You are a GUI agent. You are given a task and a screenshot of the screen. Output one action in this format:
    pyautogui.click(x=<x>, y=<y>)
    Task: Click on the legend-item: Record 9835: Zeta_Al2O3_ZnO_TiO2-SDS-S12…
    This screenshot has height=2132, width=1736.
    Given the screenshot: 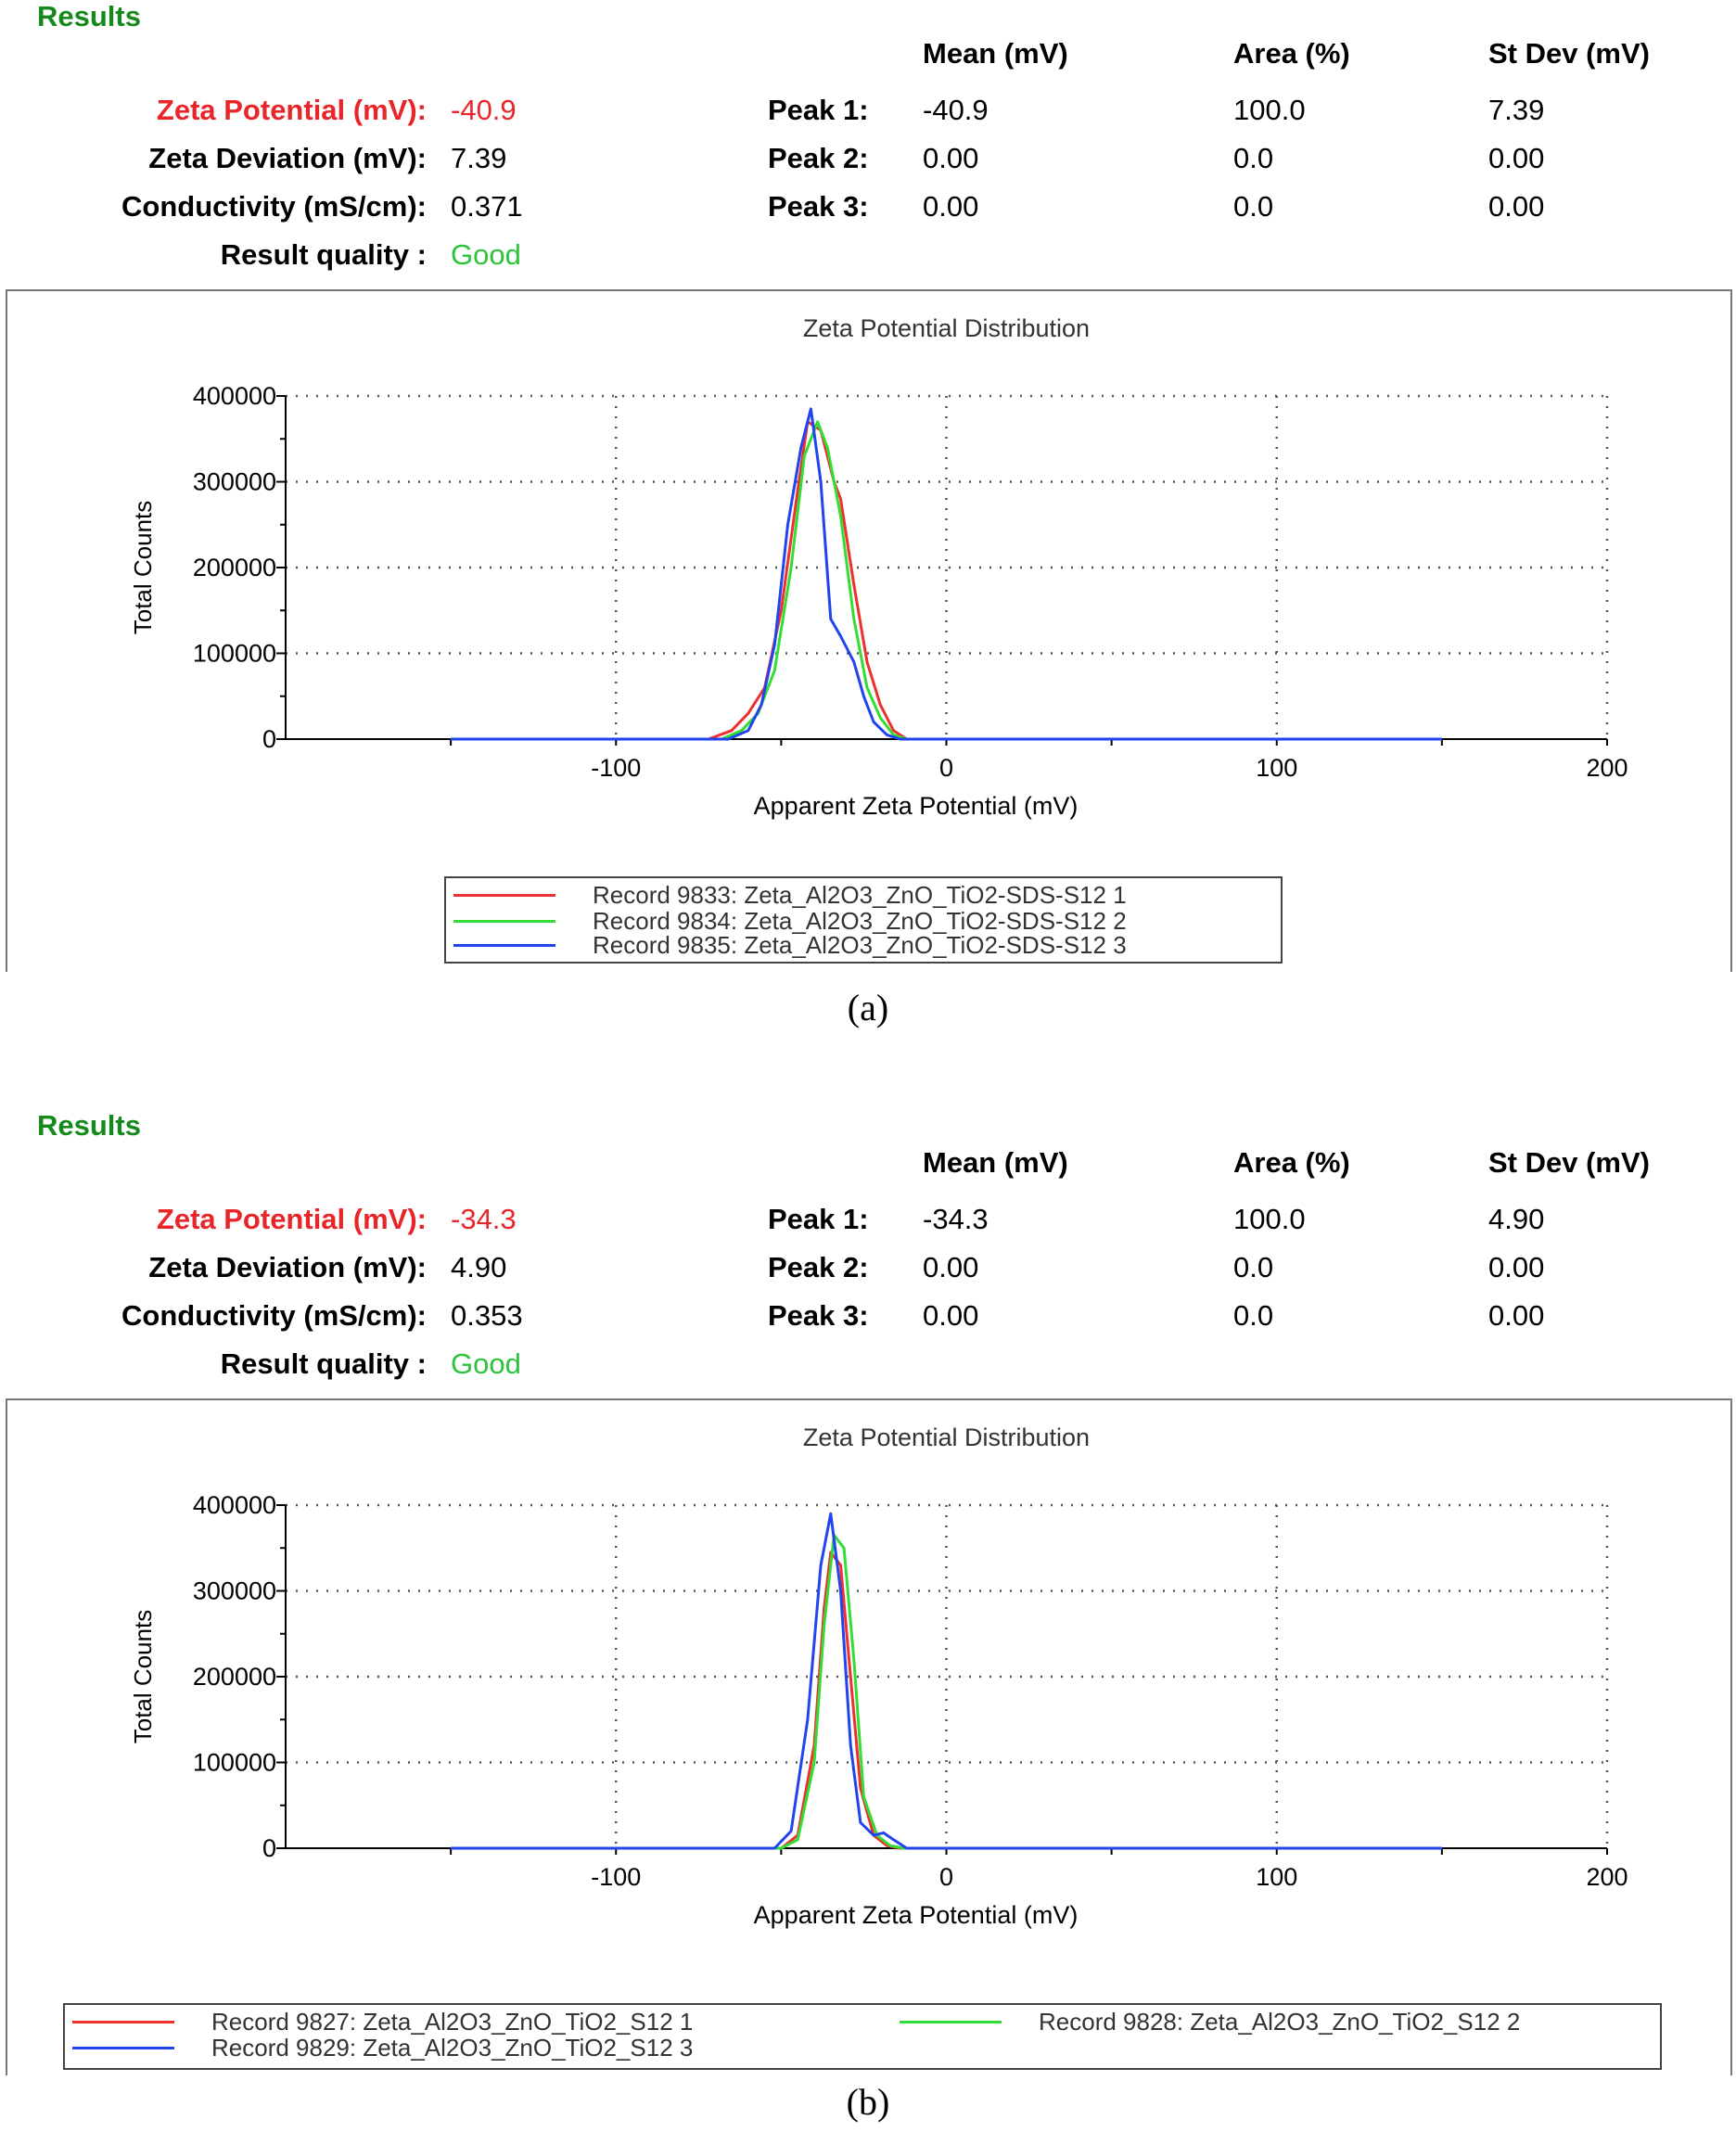 What is the action you would take?
    pyautogui.click(x=861, y=945)
    